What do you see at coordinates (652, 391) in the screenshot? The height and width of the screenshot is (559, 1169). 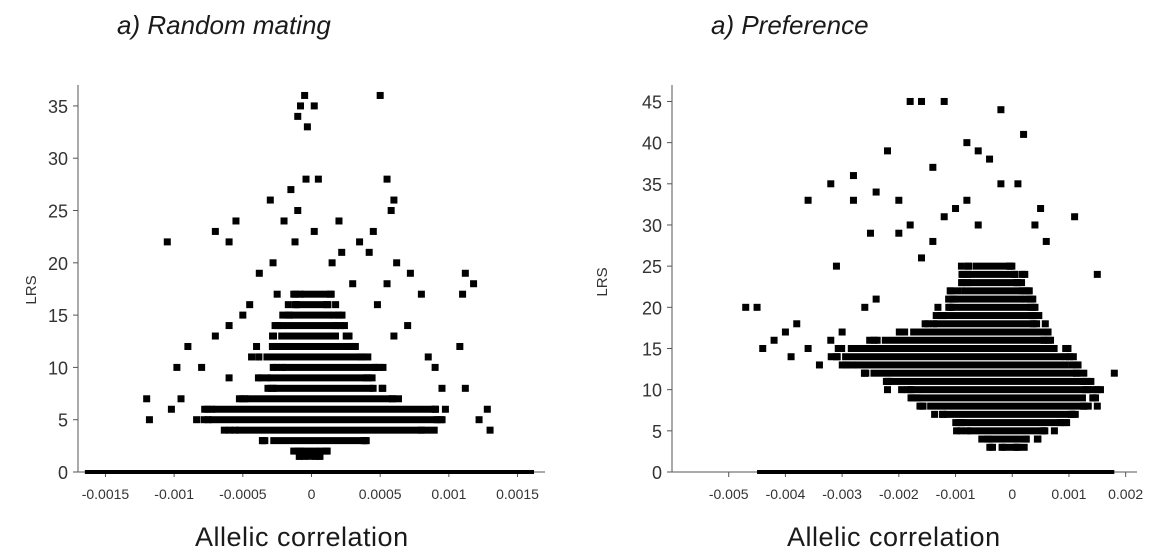 I see `y-tick-label: 10` at bounding box center [652, 391].